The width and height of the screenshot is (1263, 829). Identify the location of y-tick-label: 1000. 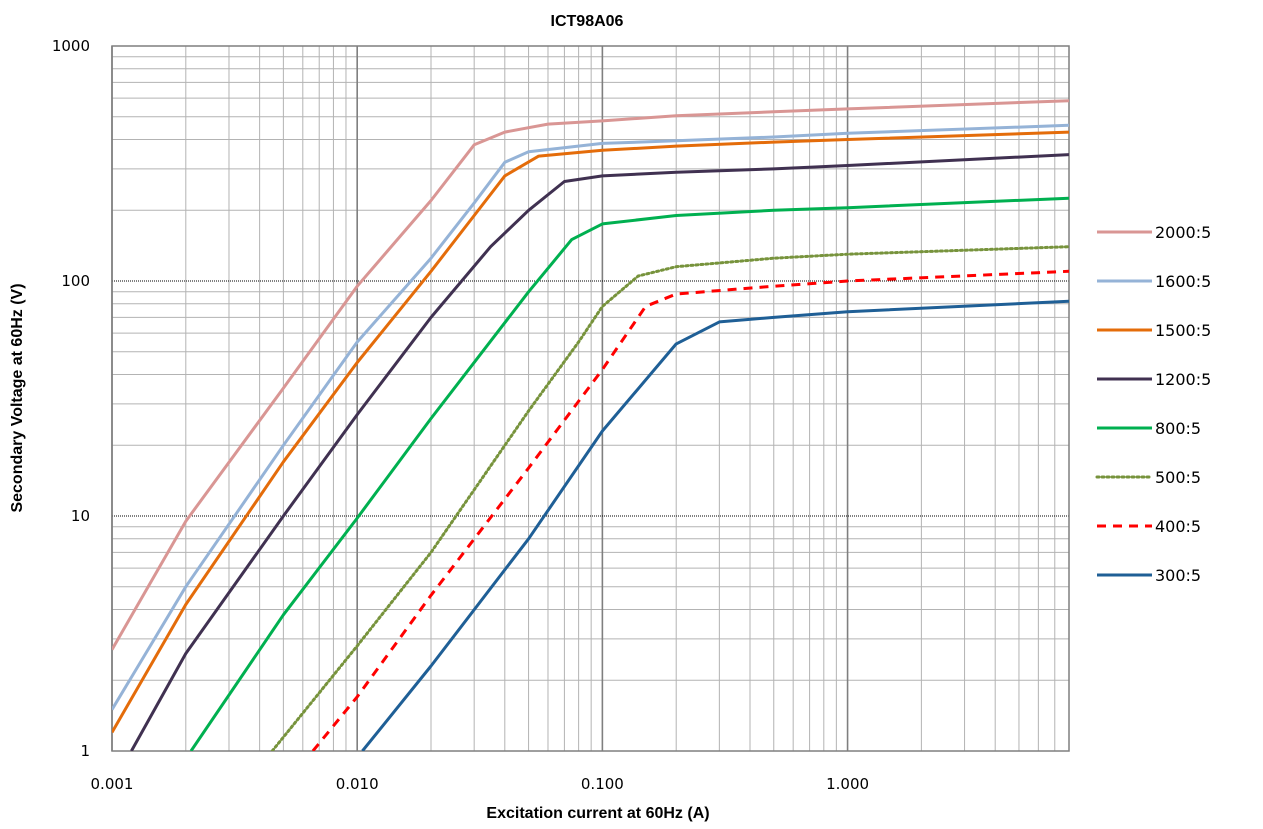
(71, 46).